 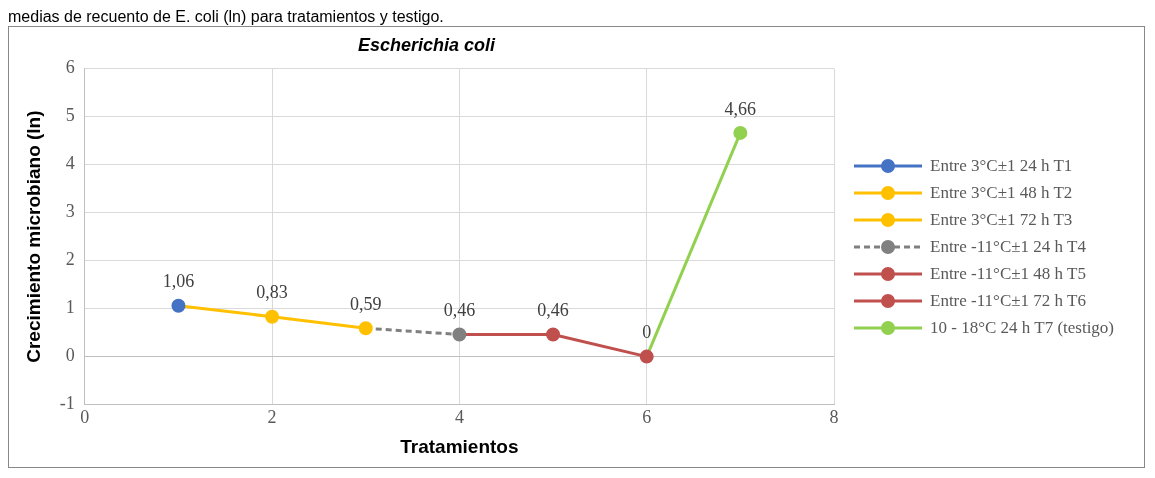 I want to click on y-tick-label: 3, so click(x=70, y=211).